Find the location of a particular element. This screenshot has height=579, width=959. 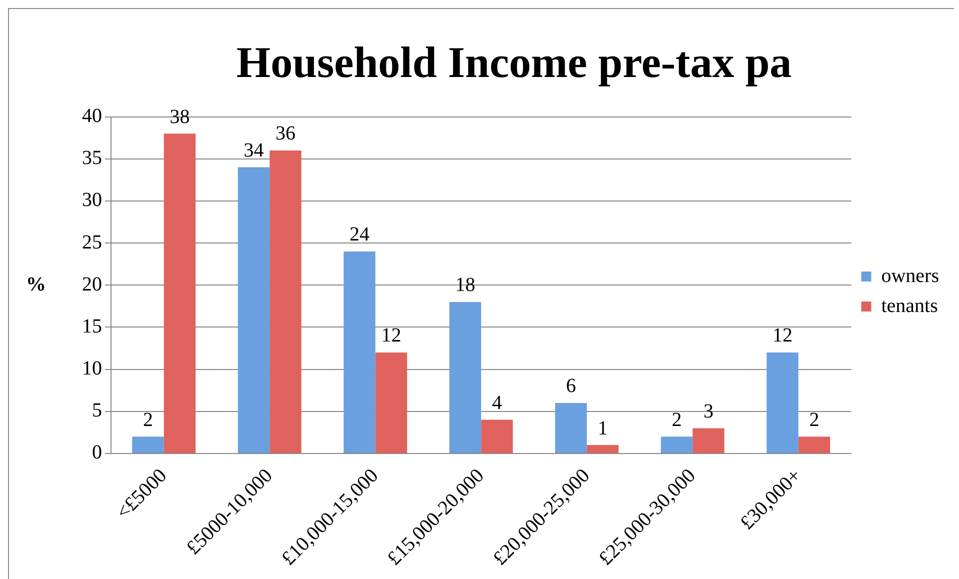

y-tick-label: 20 is located at coordinates (92, 284).